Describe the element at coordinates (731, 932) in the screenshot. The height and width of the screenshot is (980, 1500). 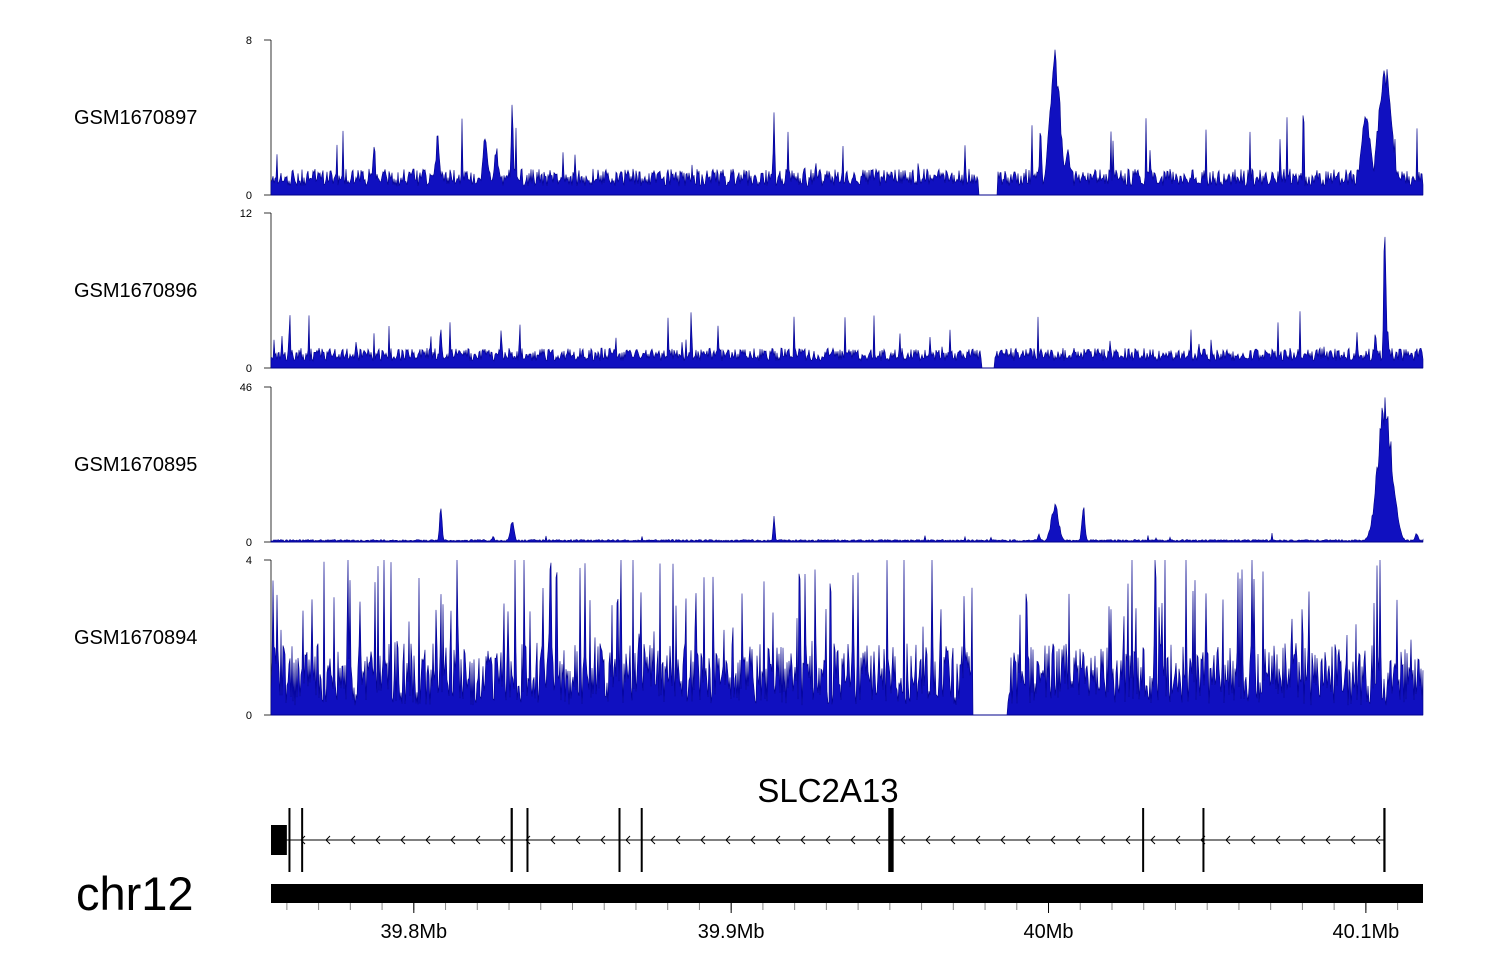
I see `x-tick-label: 39.9Mb` at that location.